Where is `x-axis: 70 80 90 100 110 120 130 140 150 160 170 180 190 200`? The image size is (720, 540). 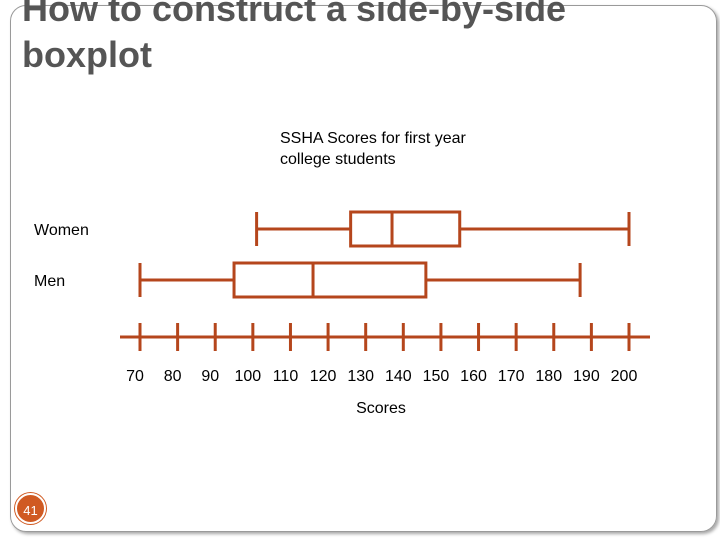 x-axis: 70 80 90 100 110 120 130 140 150 160 170 180 190 200 is located at coordinates (385, 354).